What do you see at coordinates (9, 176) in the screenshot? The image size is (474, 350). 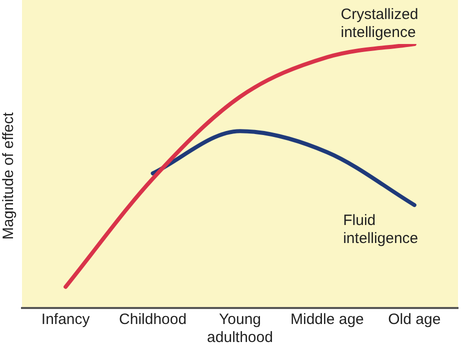 I see `y-axis-title: Magnitude of effect` at bounding box center [9, 176].